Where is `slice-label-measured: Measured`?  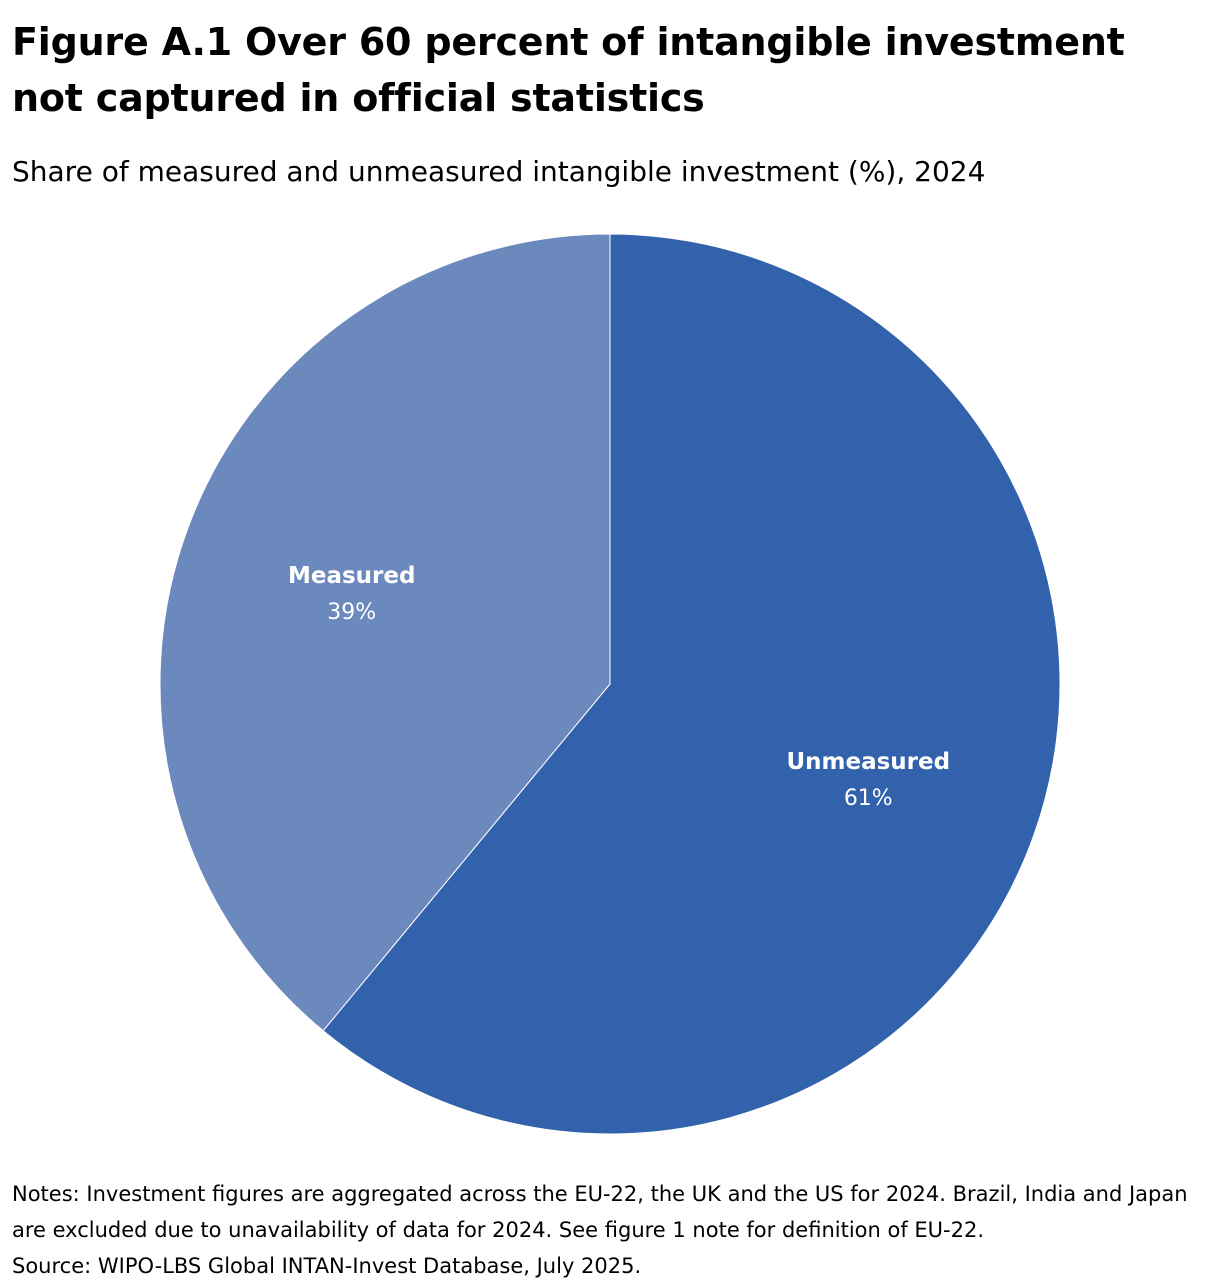
slice-label-measured: Measured is located at coordinates (351, 576).